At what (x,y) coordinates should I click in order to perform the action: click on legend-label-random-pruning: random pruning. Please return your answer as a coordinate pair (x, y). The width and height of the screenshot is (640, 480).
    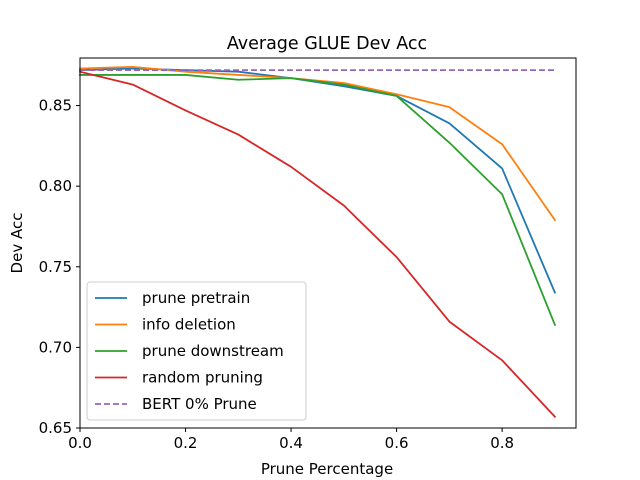
    Looking at the image, I should click on (202, 378).